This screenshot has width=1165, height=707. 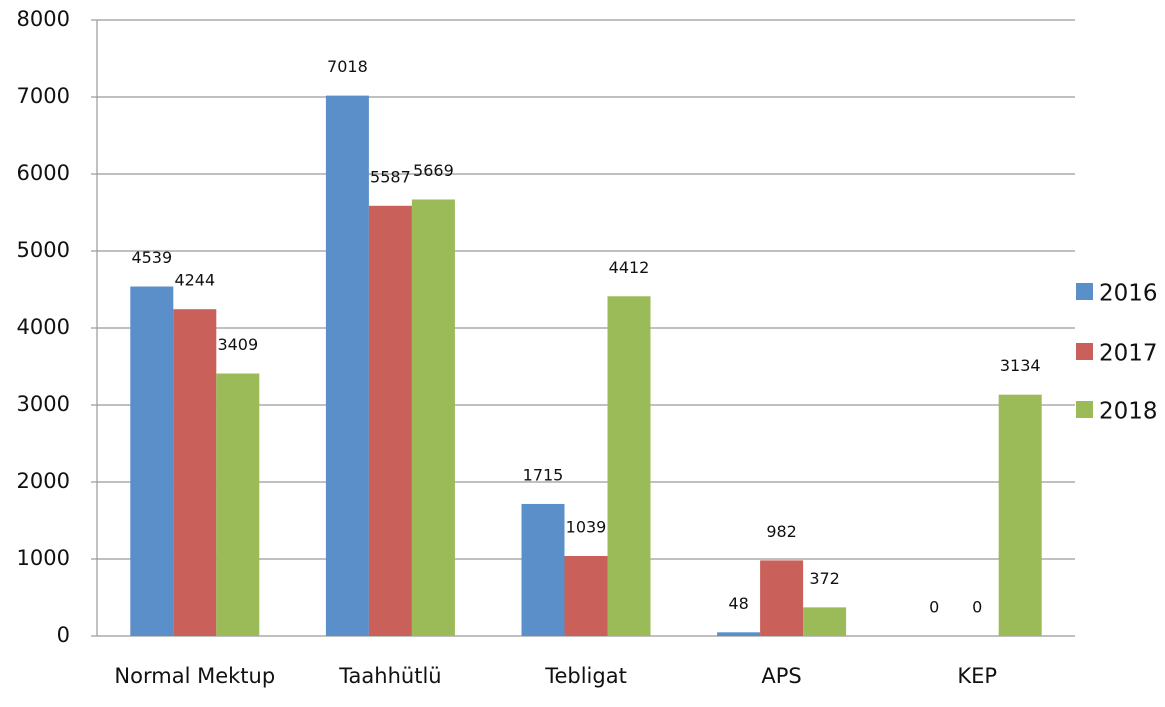 What do you see at coordinates (43, 558) in the screenshot?
I see `y-tick-label: 1000` at bounding box center [43, 558].